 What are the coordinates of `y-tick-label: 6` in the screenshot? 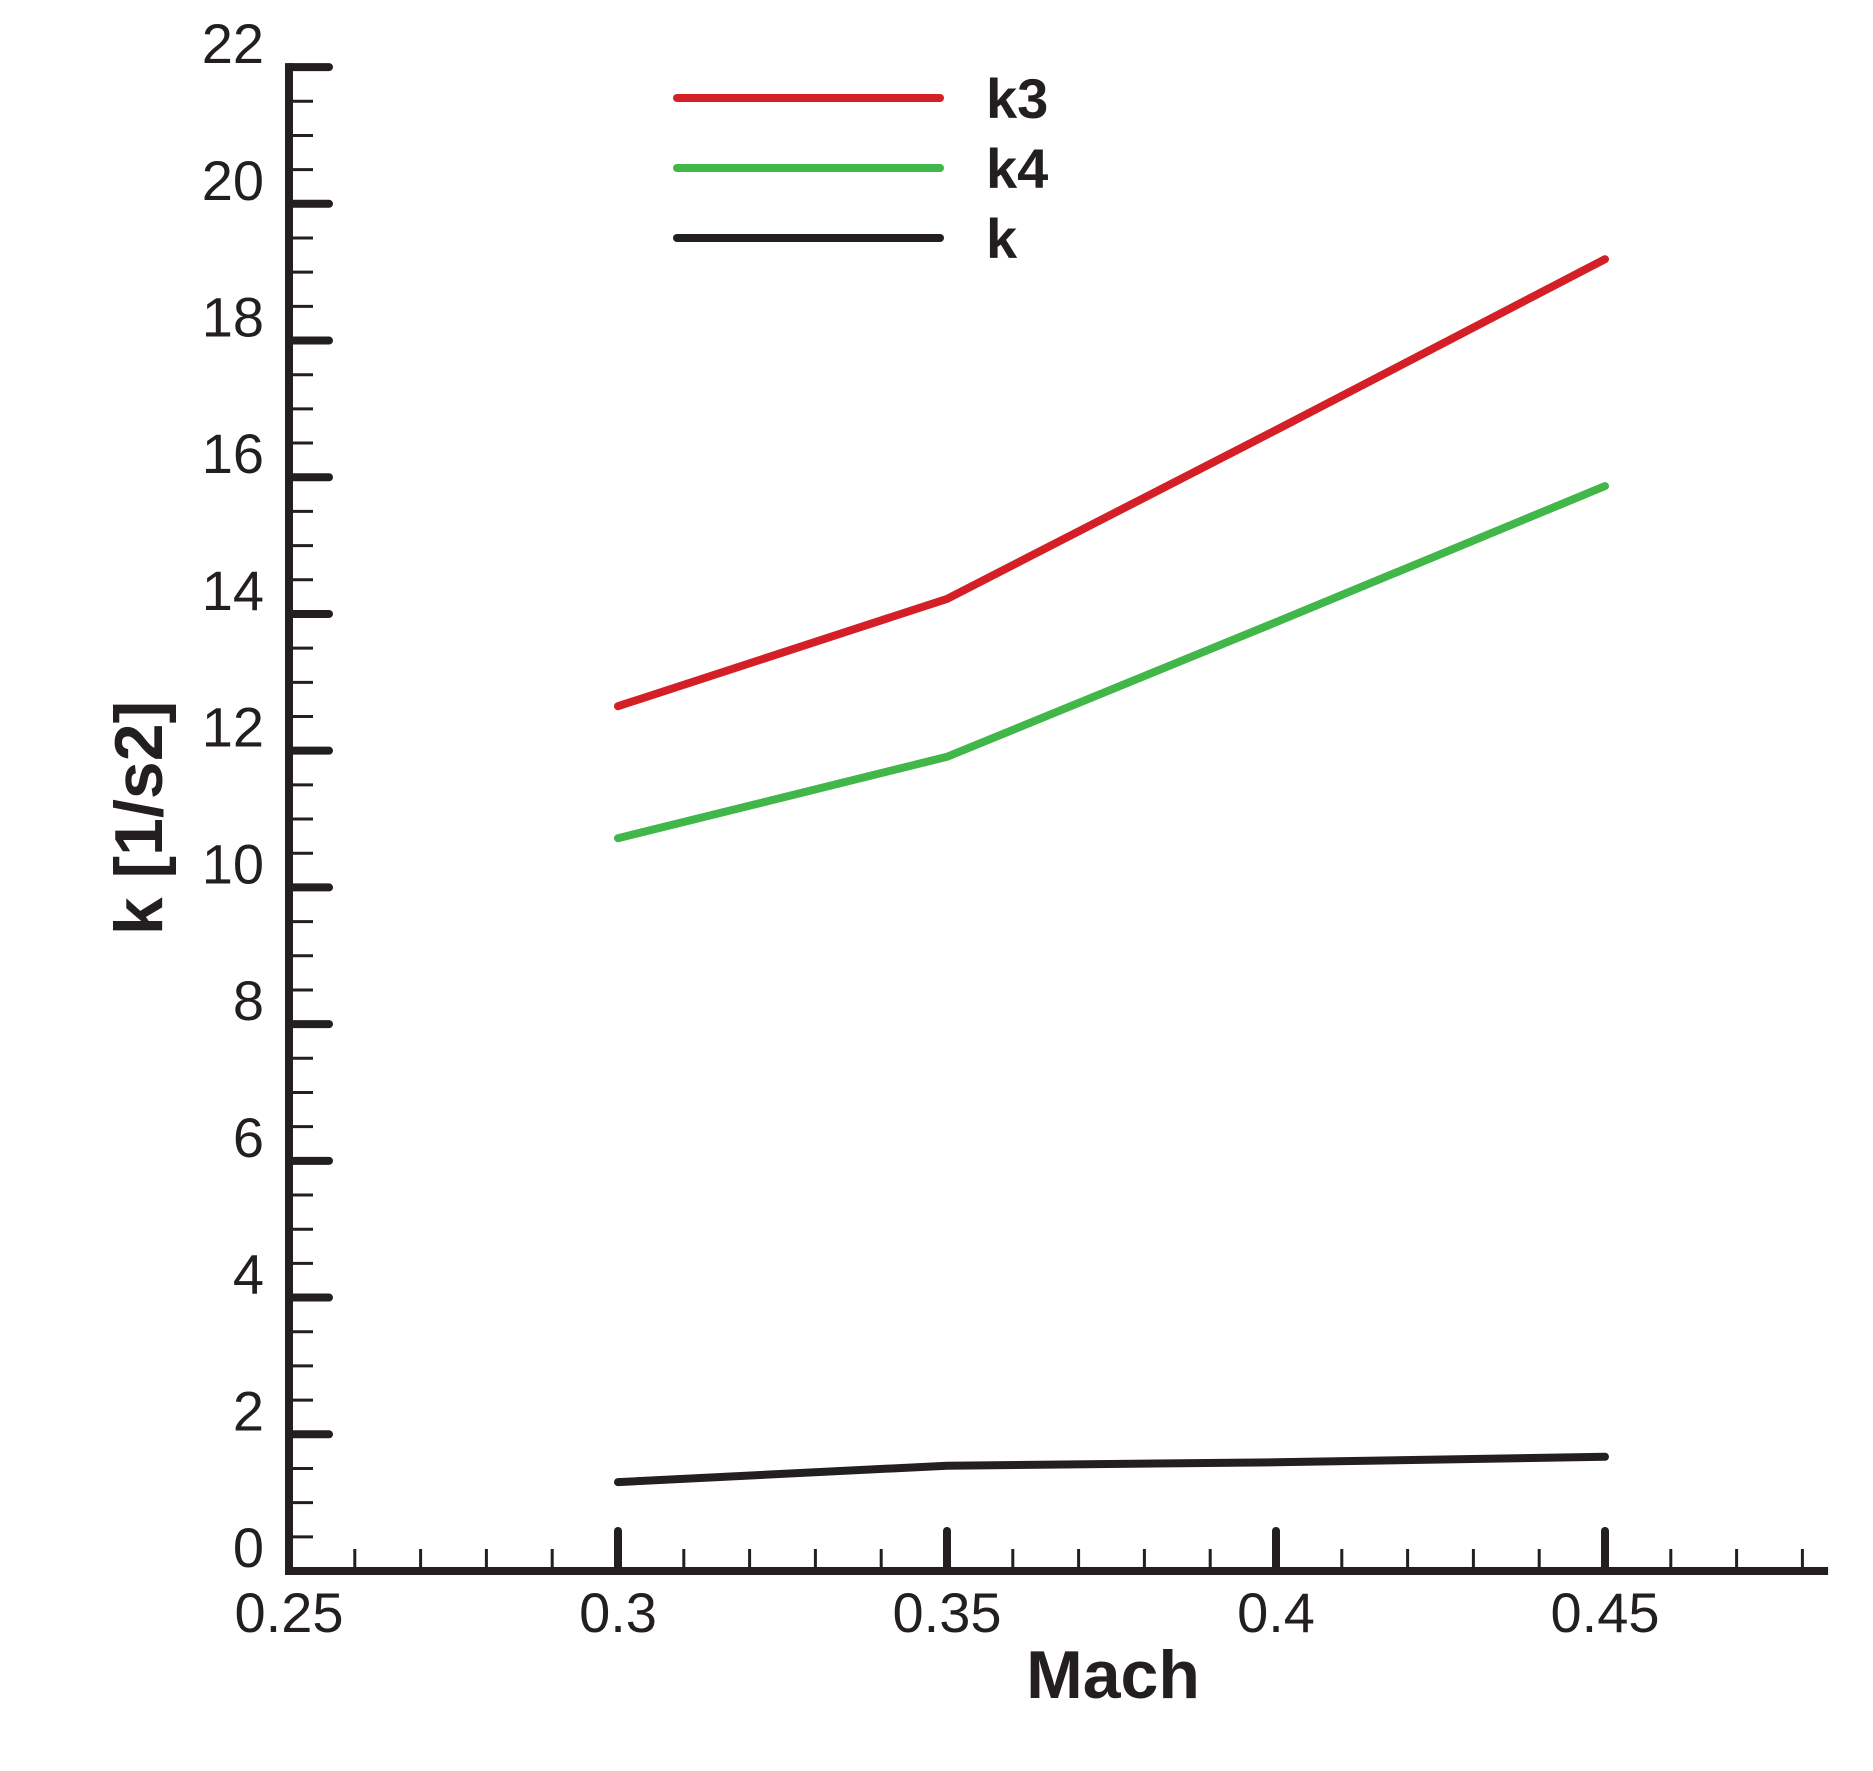 It's located at (248, 1137).